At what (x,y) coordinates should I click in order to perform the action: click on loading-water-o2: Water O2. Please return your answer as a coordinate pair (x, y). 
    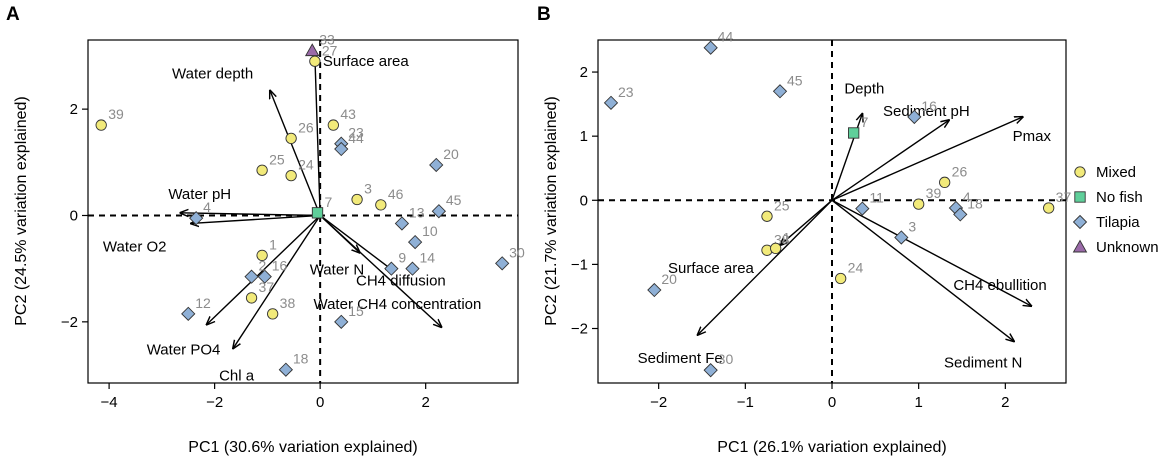
    Looking at the image, I should click on (212, 234).